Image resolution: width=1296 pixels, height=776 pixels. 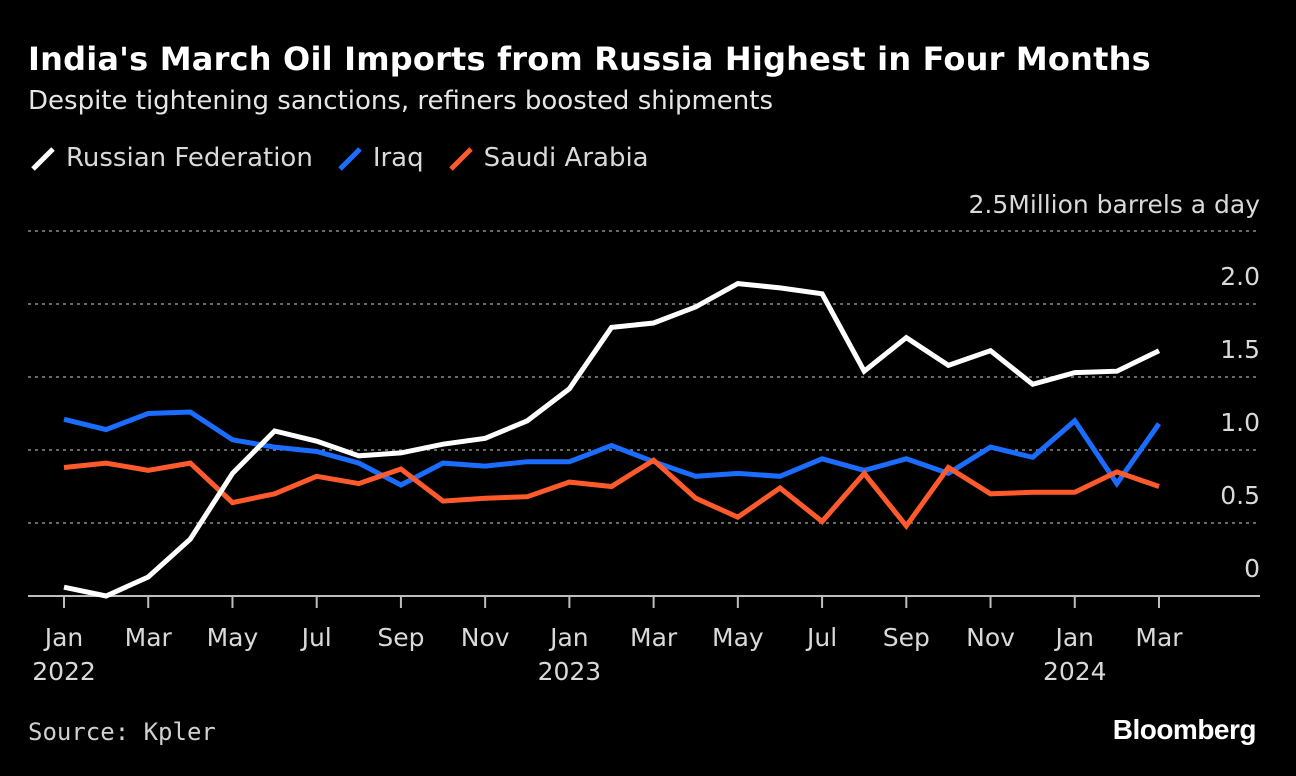 I want to click on legend-swatch-russian-federation, so click(x=43, y=159).